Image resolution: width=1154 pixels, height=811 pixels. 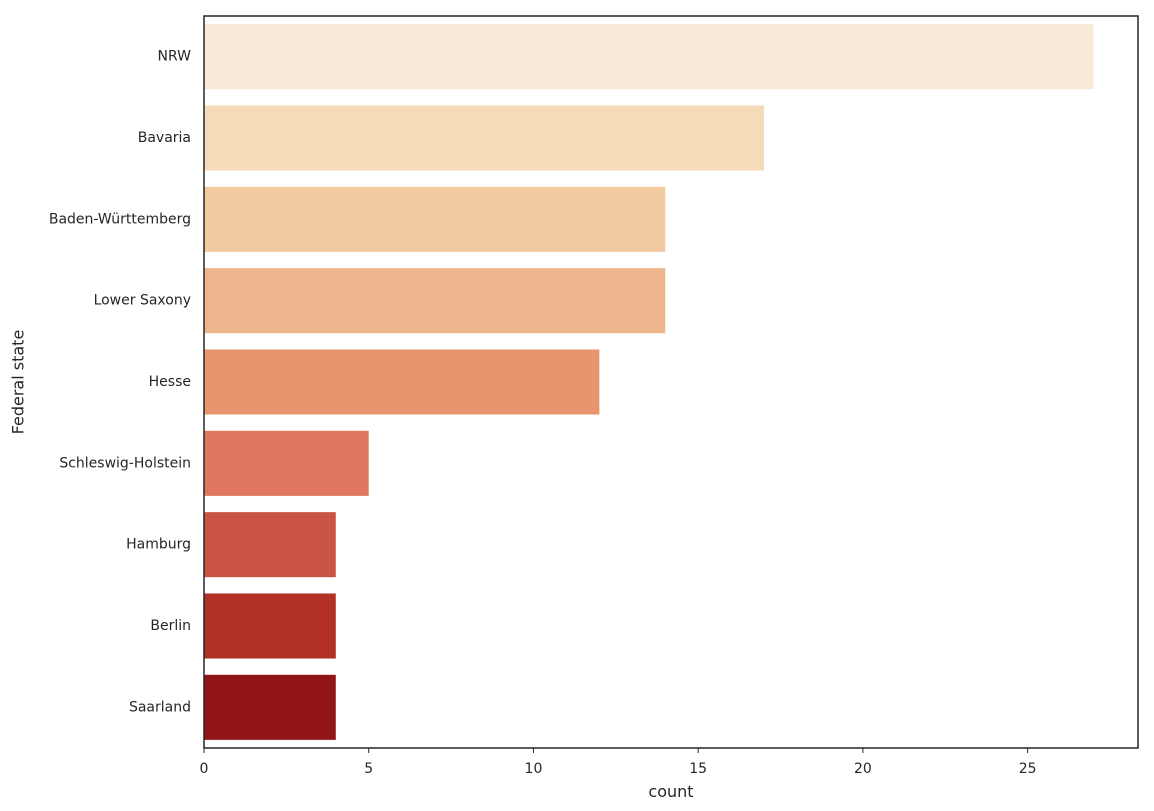 I want to click on x-tick-label: 15, so click(x=698, y=769).